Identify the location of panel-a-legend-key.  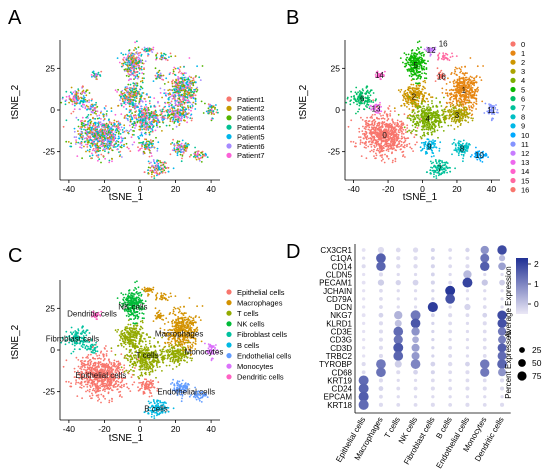
(229, 137).